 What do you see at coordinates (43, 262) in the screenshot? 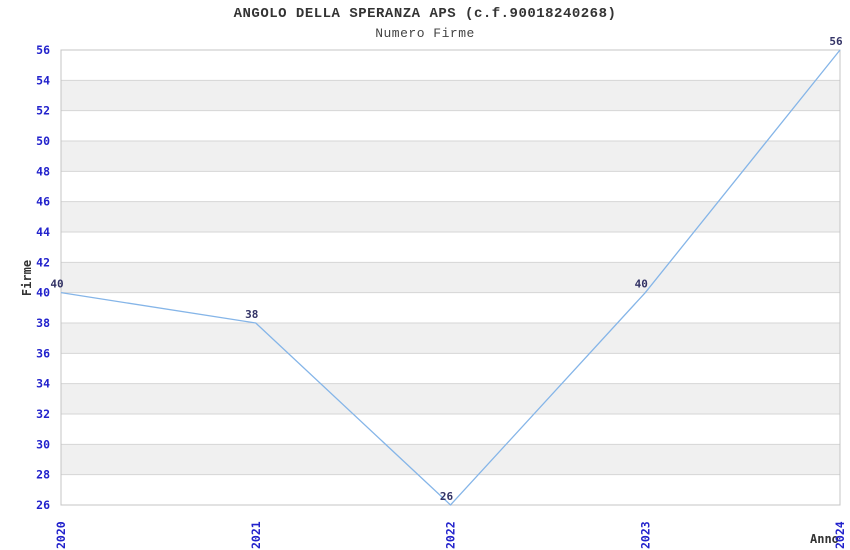
I see `y-tick-label: 42` at bounding box center [43, 262].